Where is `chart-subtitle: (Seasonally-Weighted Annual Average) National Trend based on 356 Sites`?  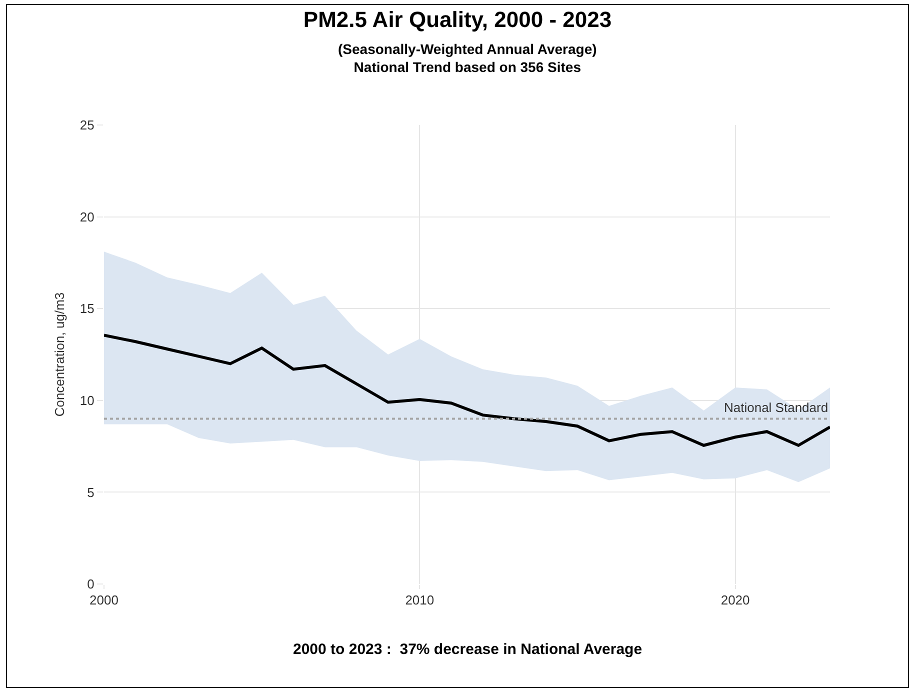 chart-subtitle: (Seasonally-Weighted Annual Average) National Trend based on 356 Sites is located at coordinates (467, 58).